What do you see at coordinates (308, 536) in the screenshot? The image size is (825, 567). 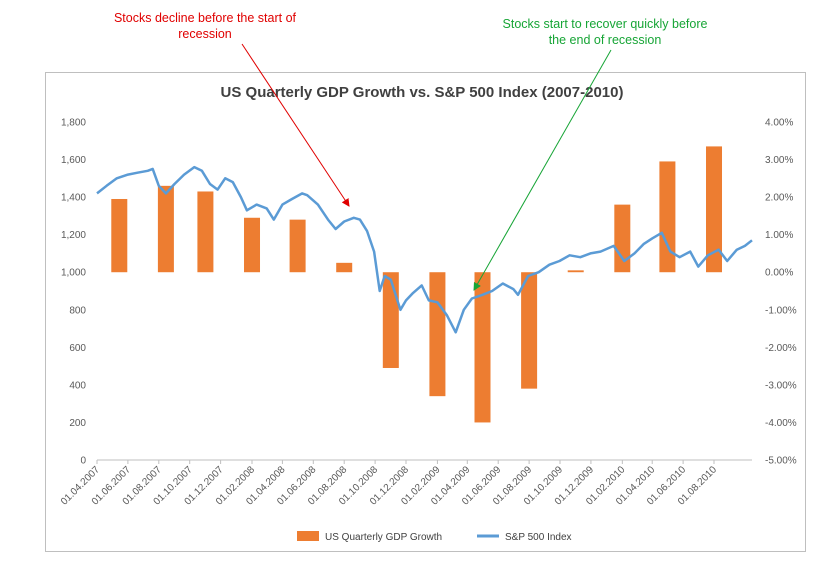 I see `legend-swatch-gdp` at bounding box center [308, 536].